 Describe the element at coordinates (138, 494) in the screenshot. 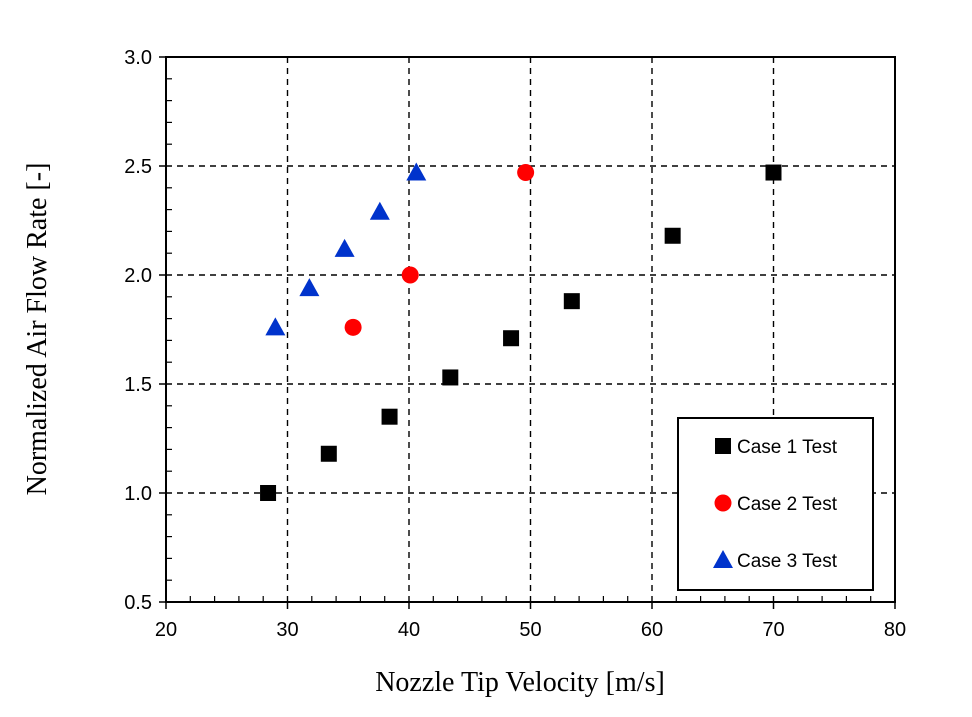

I see `y-tick-label: 1.0` at that location.